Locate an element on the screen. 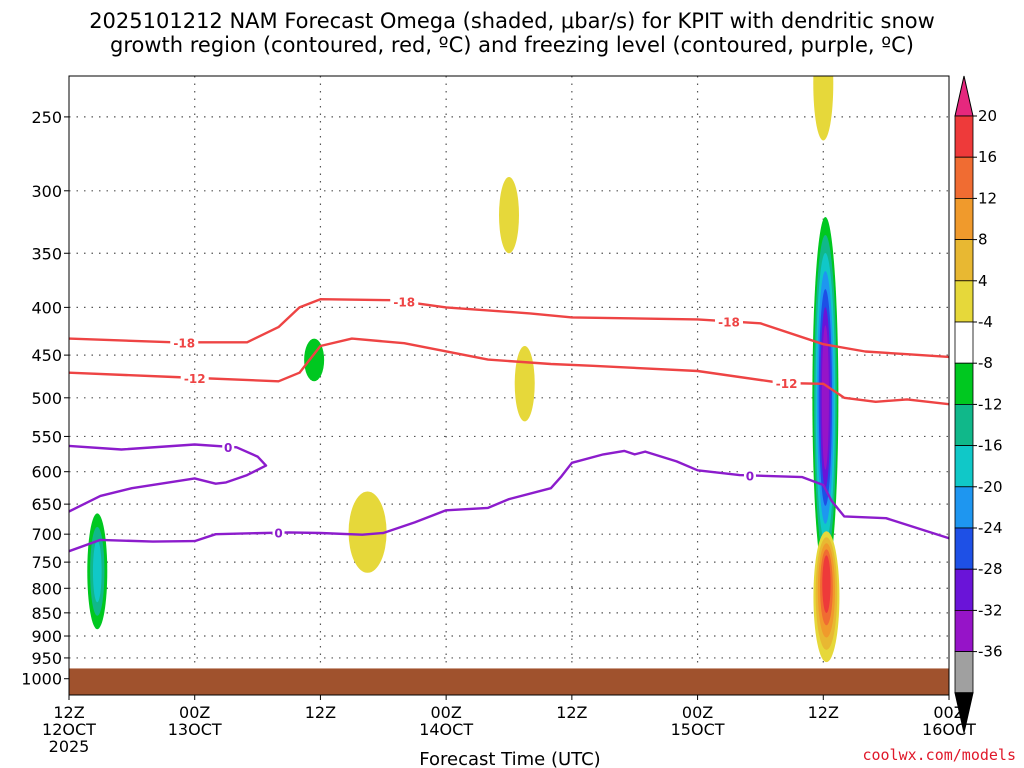 The height and width of the screenshot is (768, 1024). ground-fill is located at coordinates (509, 681).